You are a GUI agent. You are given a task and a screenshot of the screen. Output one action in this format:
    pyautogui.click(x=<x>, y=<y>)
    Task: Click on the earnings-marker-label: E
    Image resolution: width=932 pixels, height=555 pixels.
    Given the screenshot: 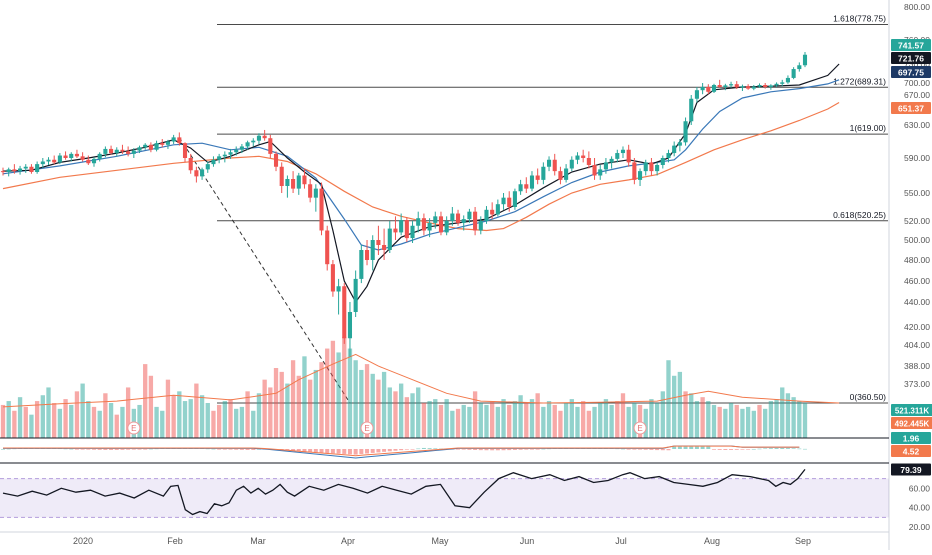 What is the action you would take?
    pyautogui.click(x=133, y=428)
    